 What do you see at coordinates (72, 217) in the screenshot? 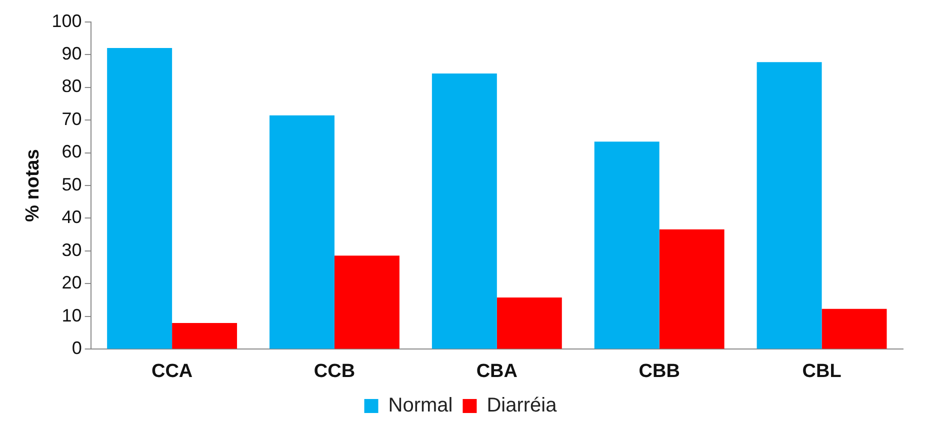
I see `y-tick-label: 40` at bounding box center [72, 217].